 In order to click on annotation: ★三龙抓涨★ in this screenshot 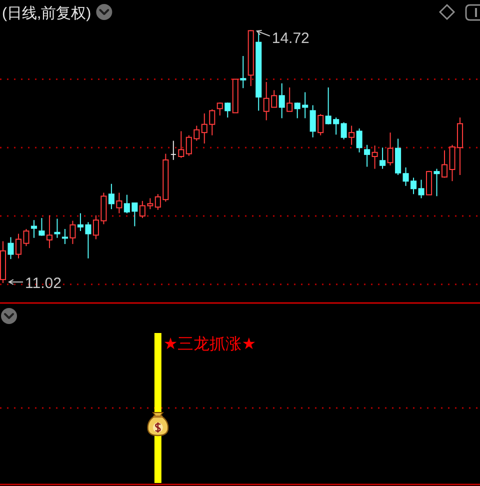, I will do `click(209, 344)`.